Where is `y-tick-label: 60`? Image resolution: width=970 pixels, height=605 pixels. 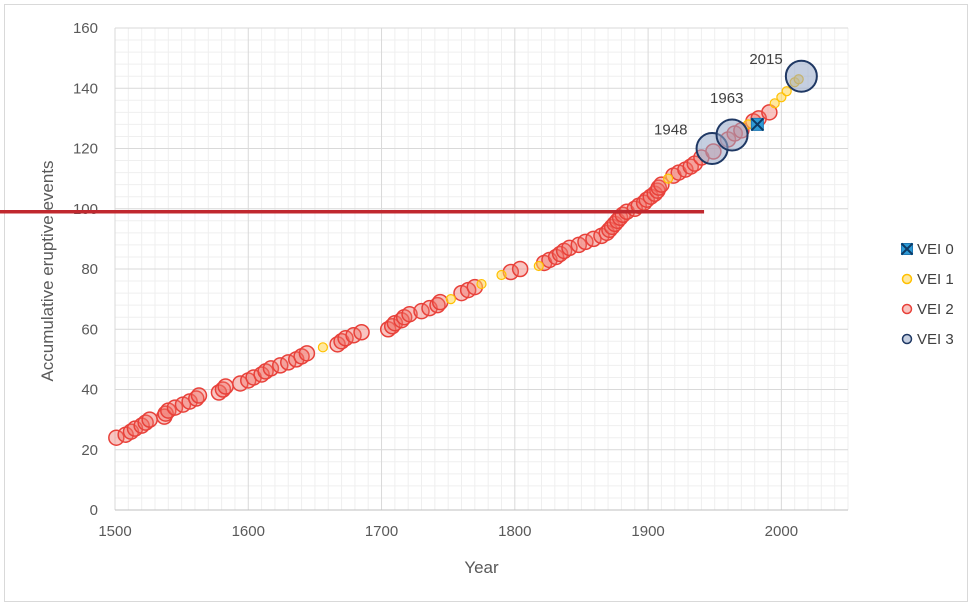
y-tick-label: 60 is located at coordinates (89, 329).